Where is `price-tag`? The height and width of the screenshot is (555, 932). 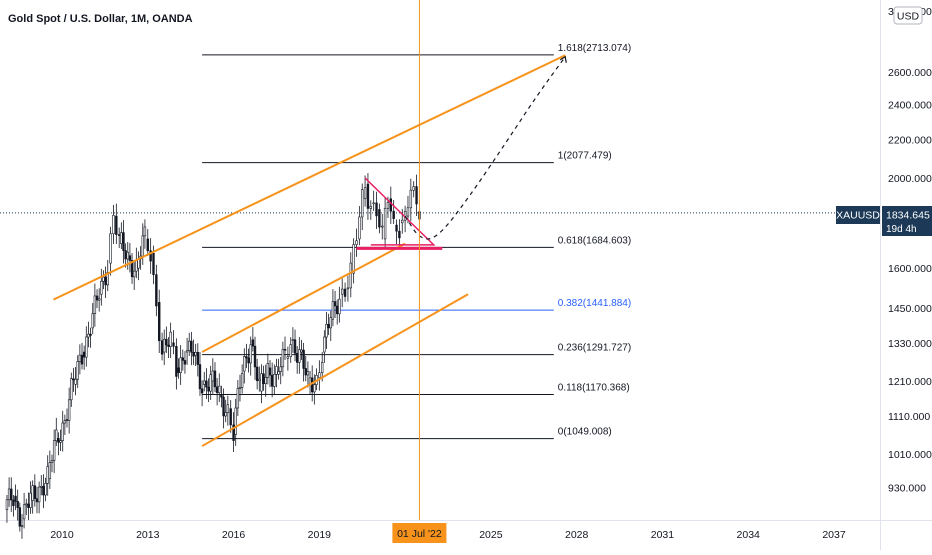 price-tag is located at coordinates (907, 221).